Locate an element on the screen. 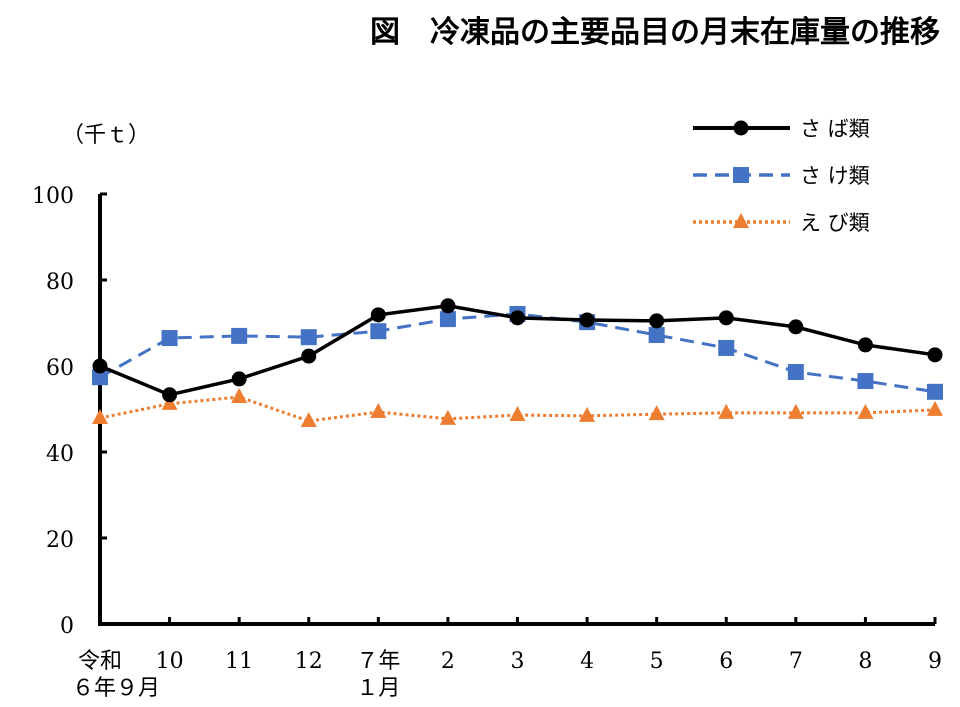 Image resolution: width=960 pixels, height=707 pixels. y-tick-label: 100 is located at coordinates (53, 196).